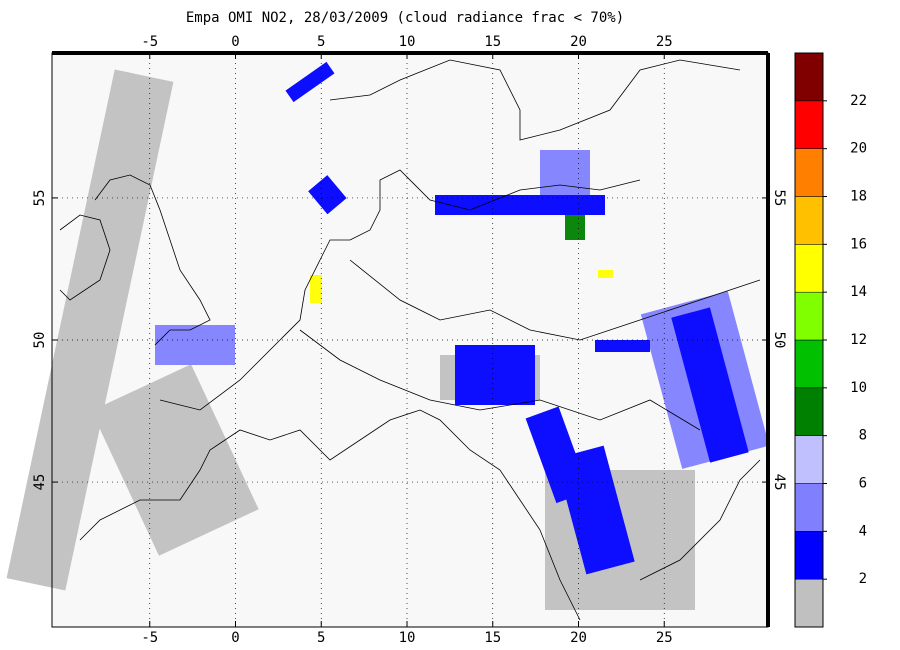 This screenshot has height=650, width=900. Describe the element at coordinates (152, 260) in the screenshot. I see `coast-britain` at that location.